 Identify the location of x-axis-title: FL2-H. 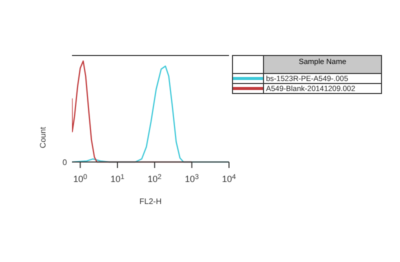
(150, 201).